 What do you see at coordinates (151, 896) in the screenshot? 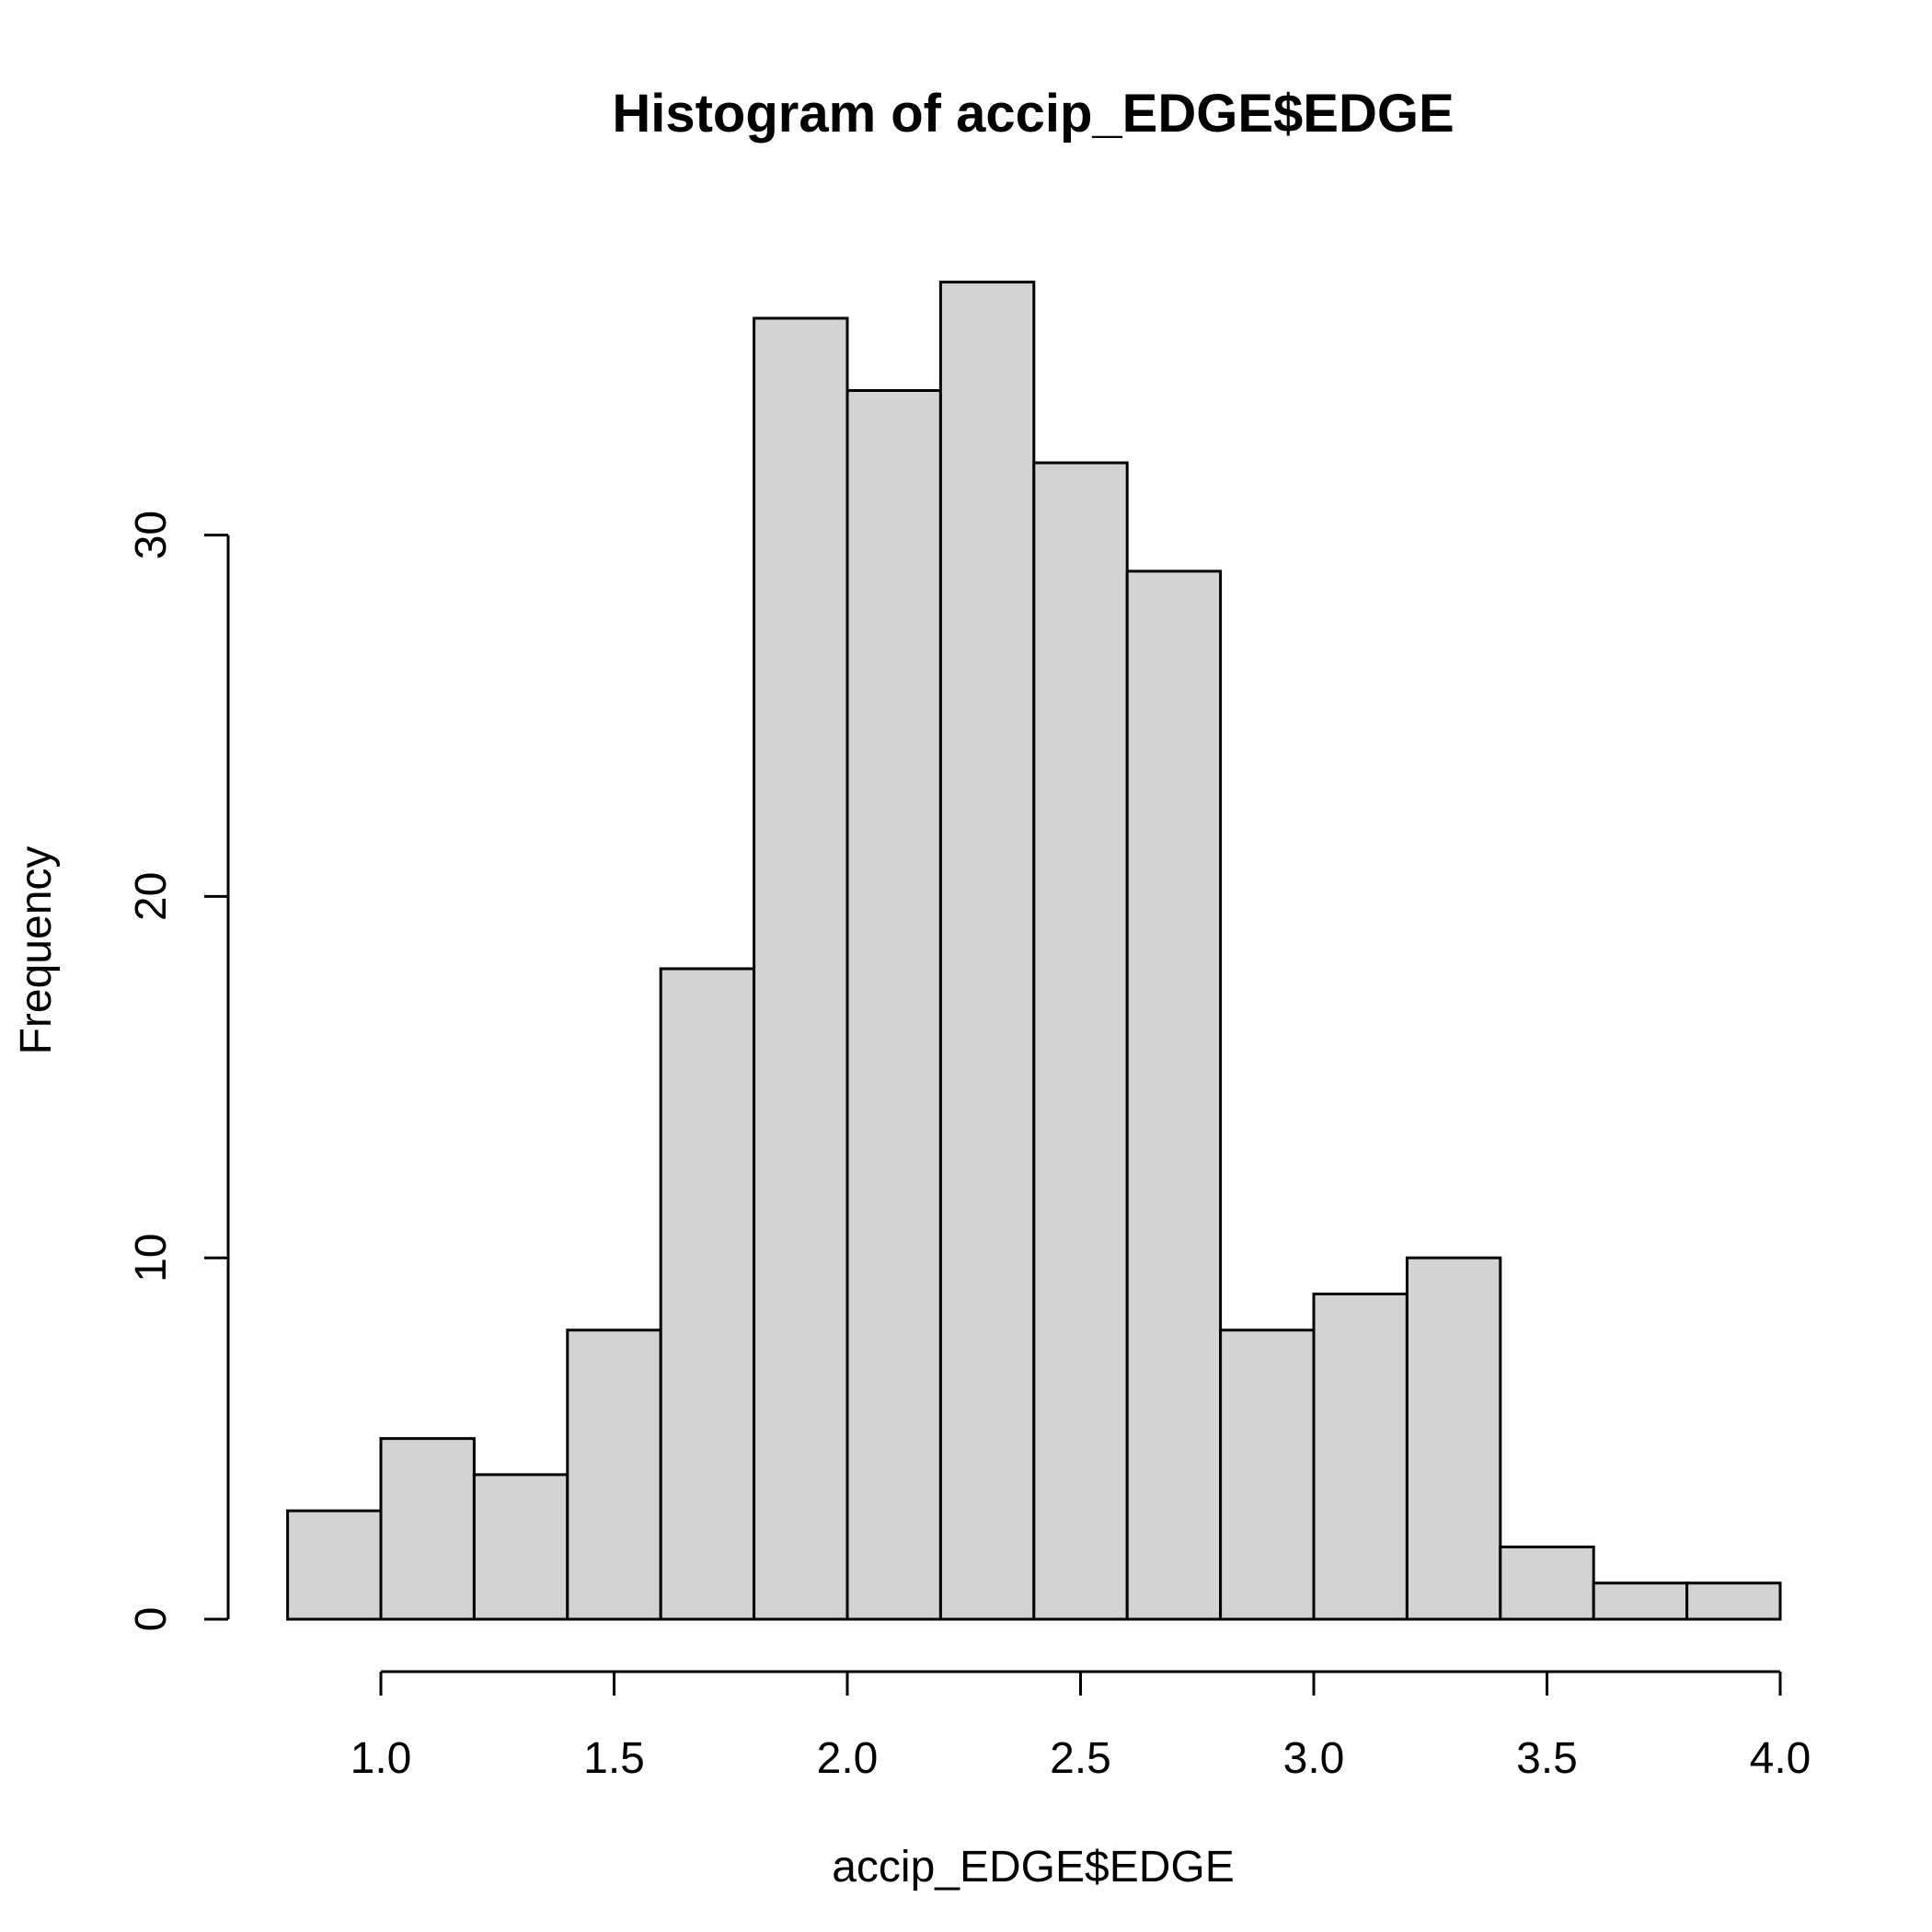
I see `y-tick-label: 20` at bounding box center [151, 896].